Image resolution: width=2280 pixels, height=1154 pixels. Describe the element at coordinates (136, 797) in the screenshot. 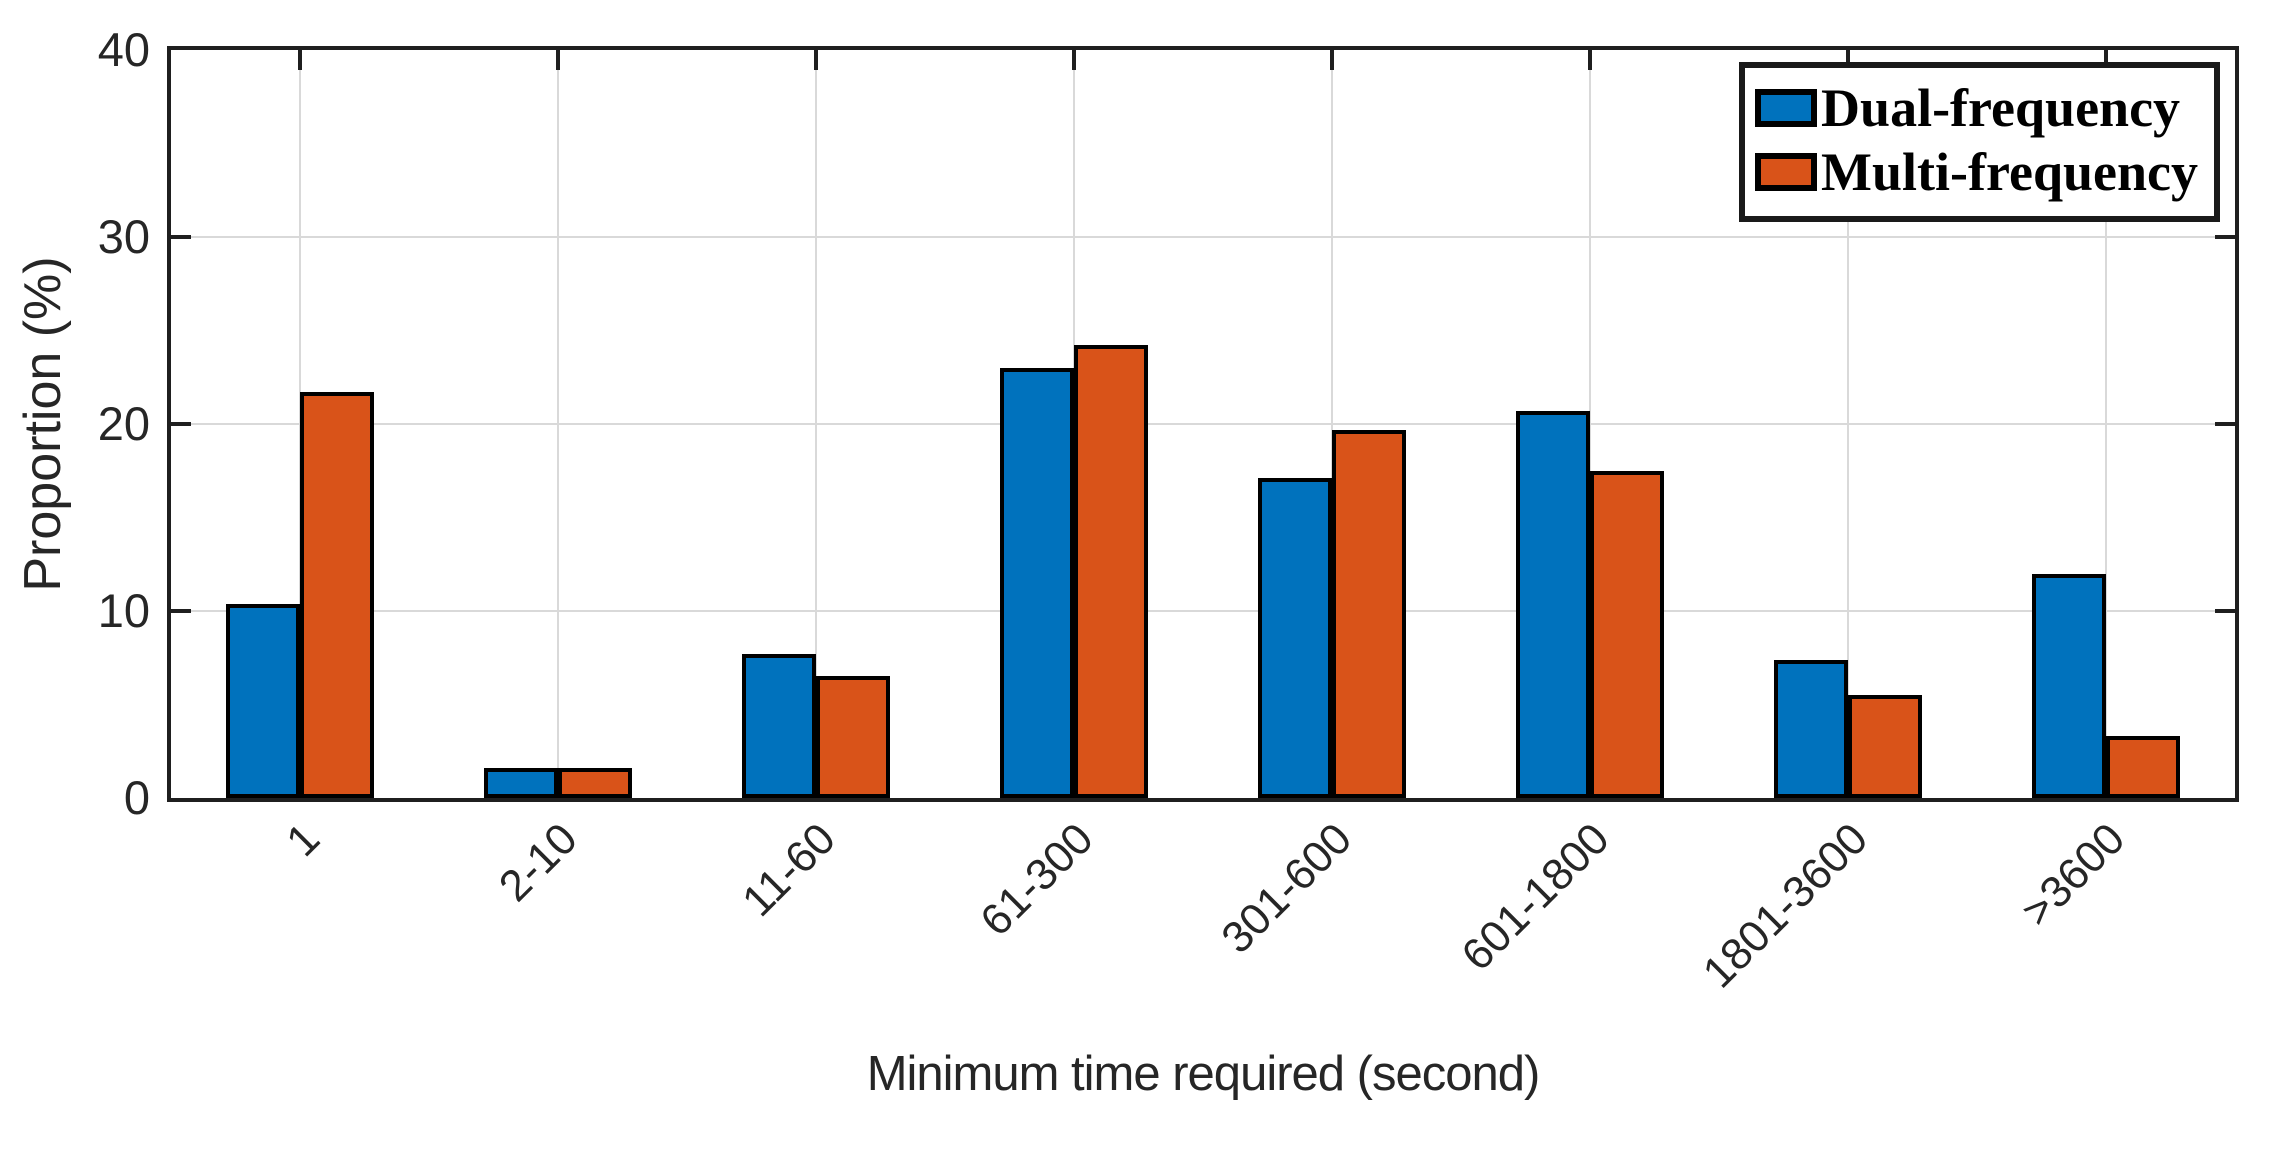

I see `y-tick-label-0: 0` at that location.